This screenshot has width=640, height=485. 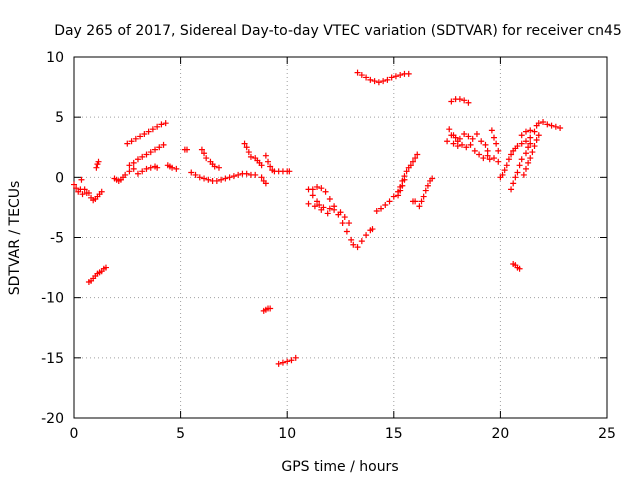 What do you see at coordinates (52, 359) in the screenshot?
I see `y-tick-label: -15` at bounding box center [52, 359].